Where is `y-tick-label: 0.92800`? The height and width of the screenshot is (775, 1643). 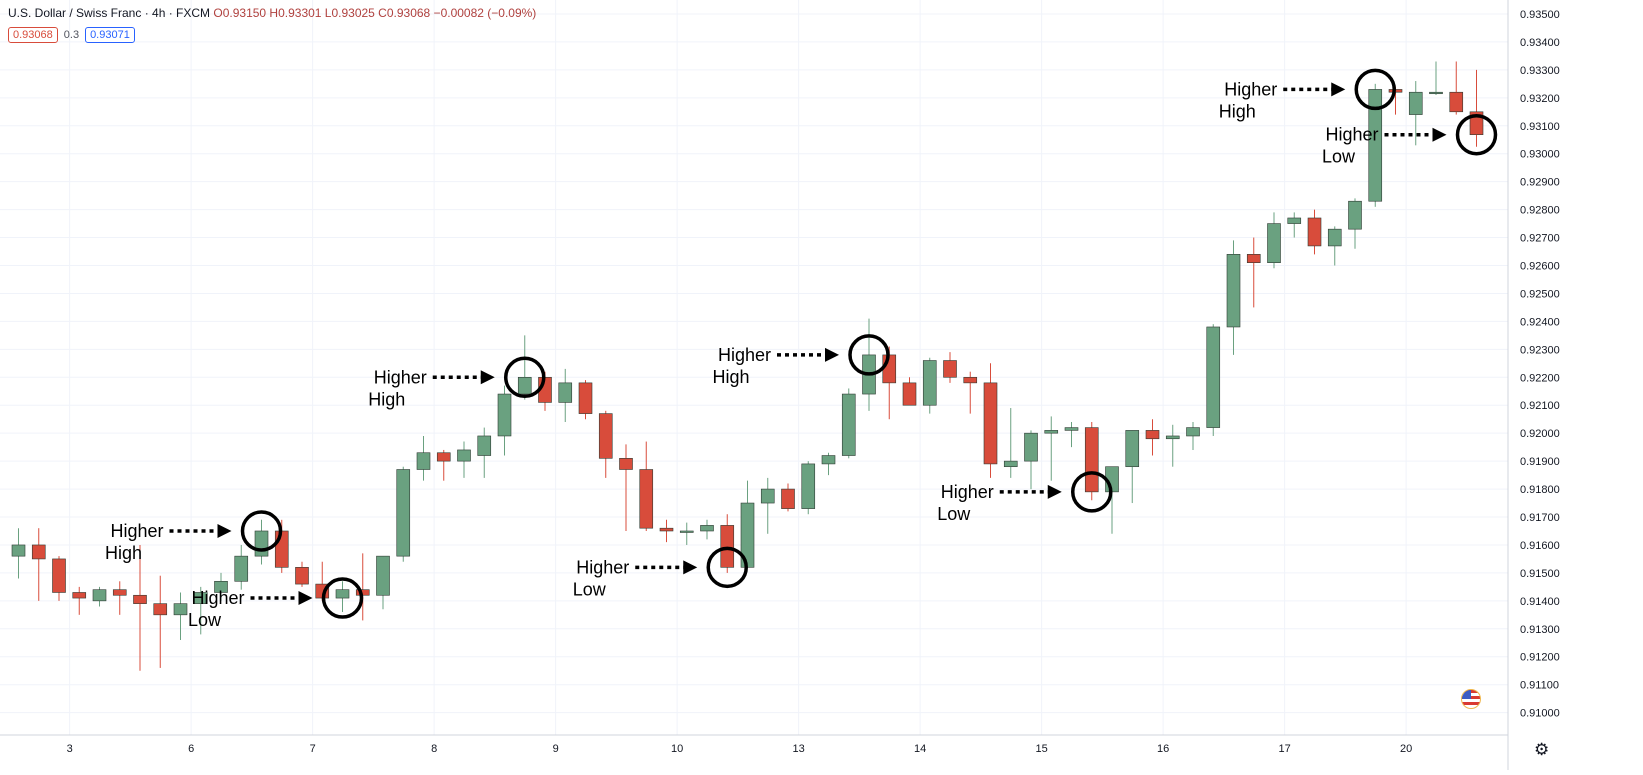
y-tick-label: 0.92800 is located at coordinates (1540, 211).